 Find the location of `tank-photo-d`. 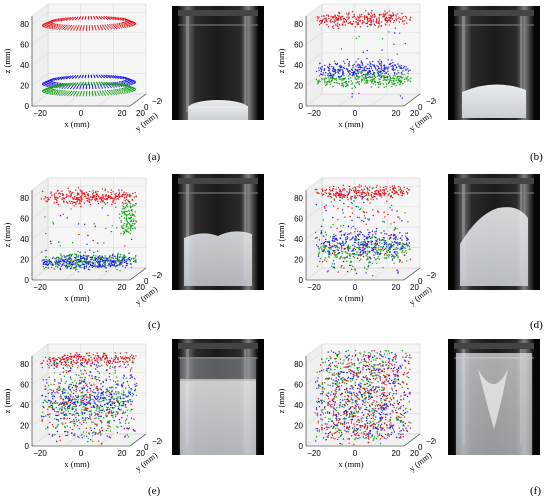

tank-photo-d is located at coordinates (494, 232).